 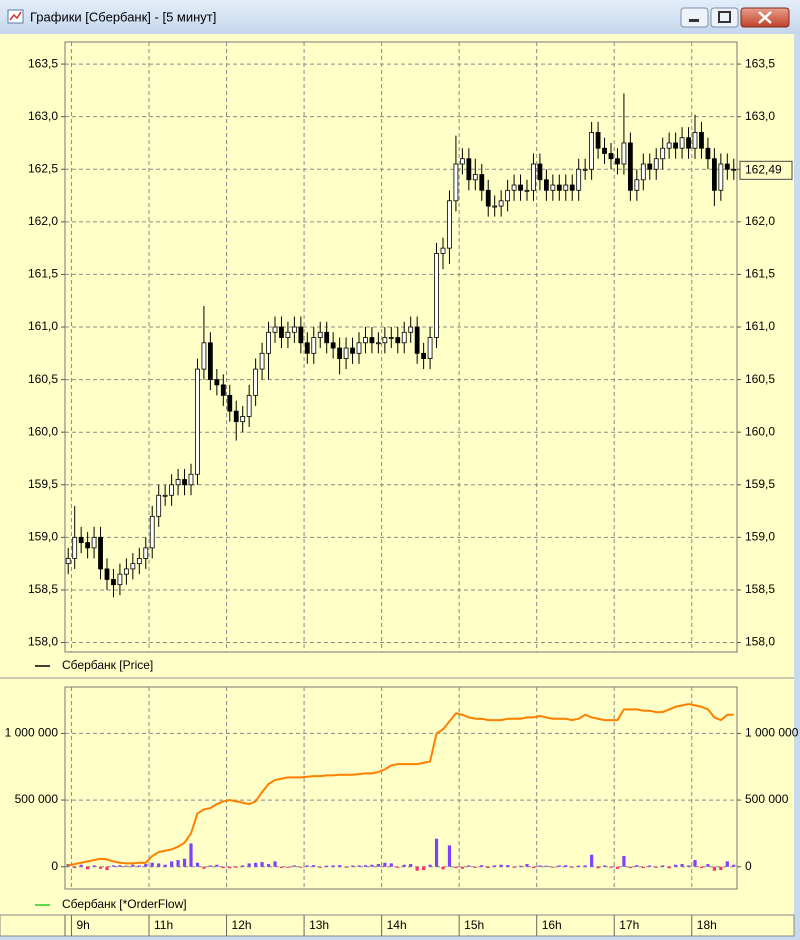 What do you see at coordinates (43, 326) in the screenshot?
I see `y-tick-label: 161,0` at bounding box center [43, 326].